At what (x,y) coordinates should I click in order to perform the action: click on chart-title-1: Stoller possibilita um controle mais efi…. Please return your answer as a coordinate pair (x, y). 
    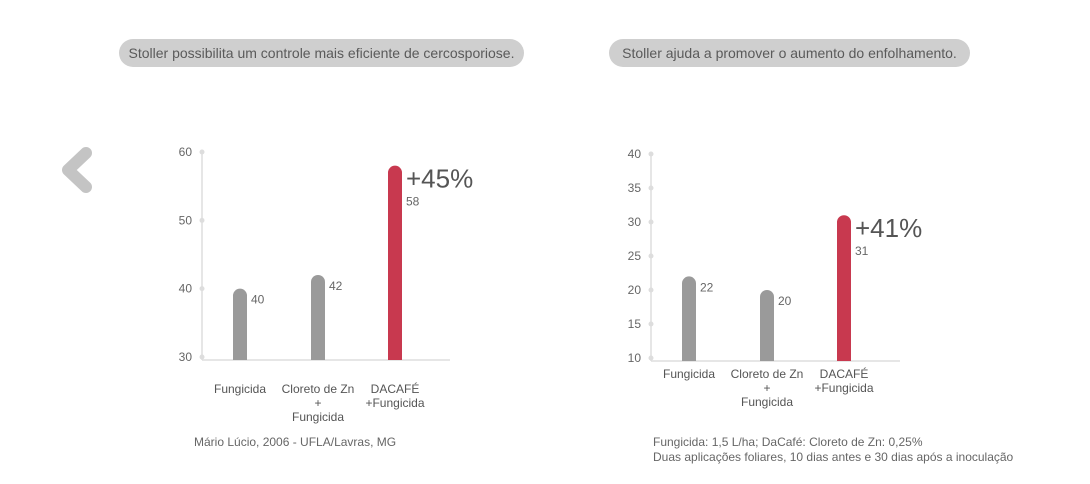
    Looking at the image, I should click on (321, 53).